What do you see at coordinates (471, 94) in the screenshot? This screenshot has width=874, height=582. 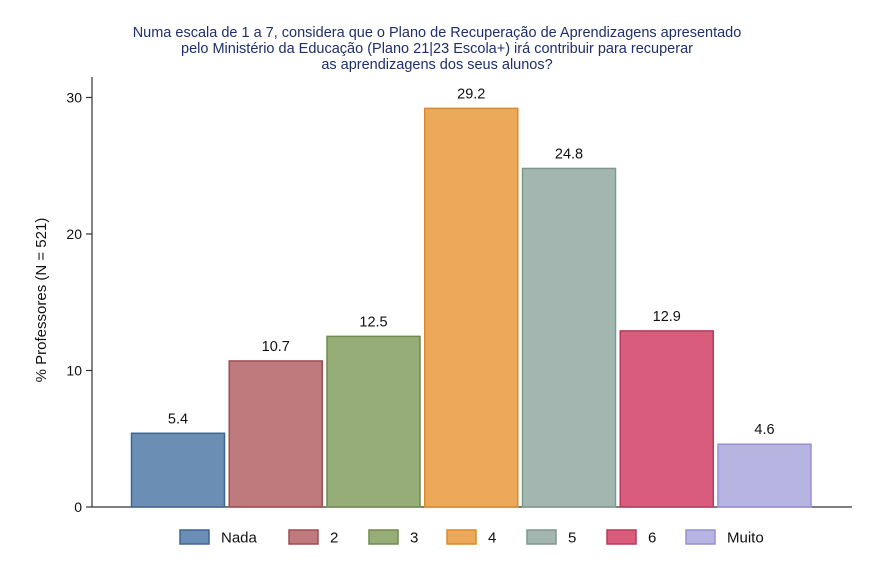 I see `data-label: 29.2` at bounding box center [471, 94].